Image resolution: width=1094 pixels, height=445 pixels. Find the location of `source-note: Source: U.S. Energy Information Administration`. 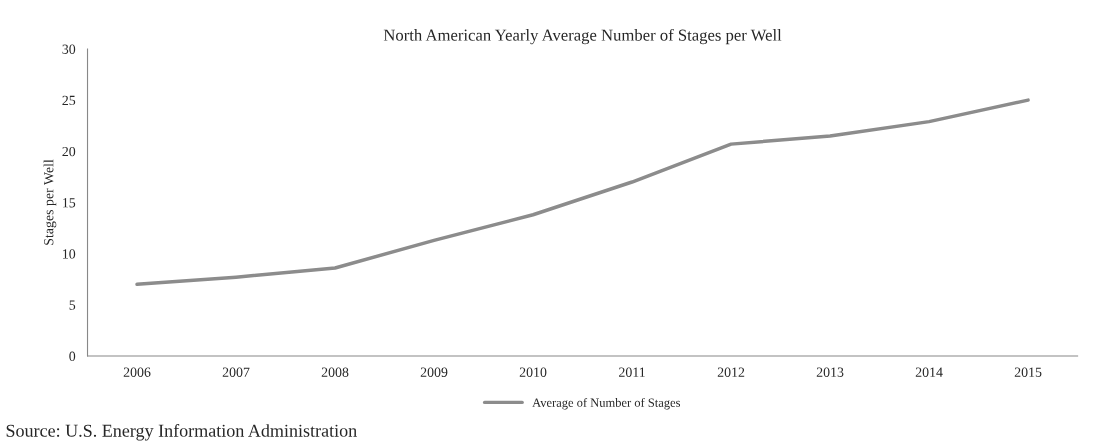

source-note: Source: U.S. Energy Information Administration is located at coordinates (181, 432).